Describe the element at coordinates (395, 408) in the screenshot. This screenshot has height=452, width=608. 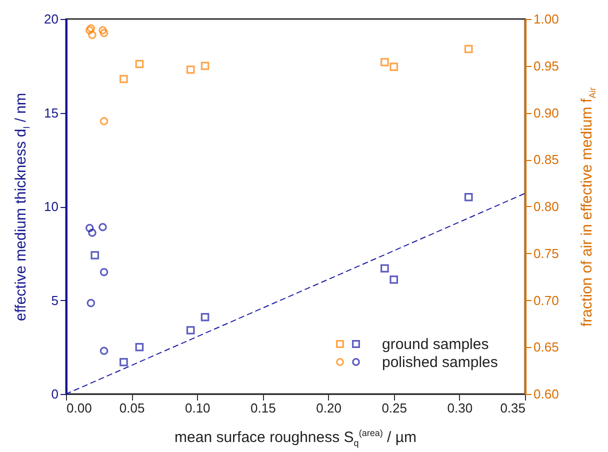
I see `x-tick-label: 0.25` at that location.